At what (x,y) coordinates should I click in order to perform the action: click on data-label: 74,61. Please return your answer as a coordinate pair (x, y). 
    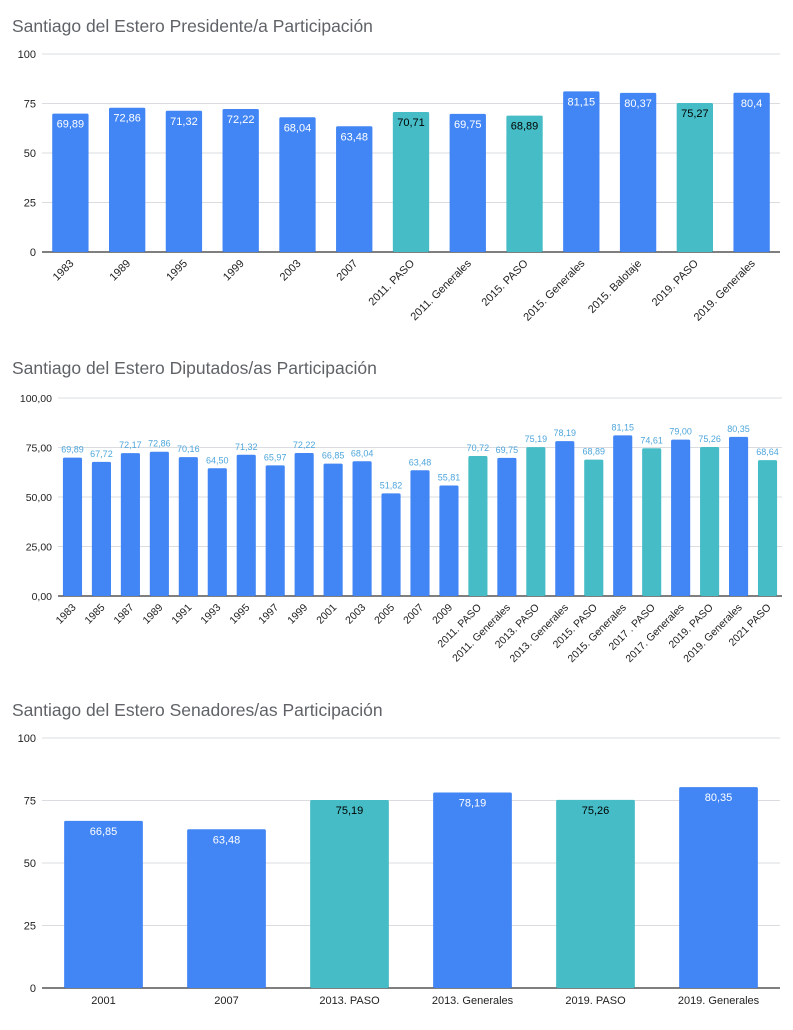
    Looking at the image, I should click on (651, 440).